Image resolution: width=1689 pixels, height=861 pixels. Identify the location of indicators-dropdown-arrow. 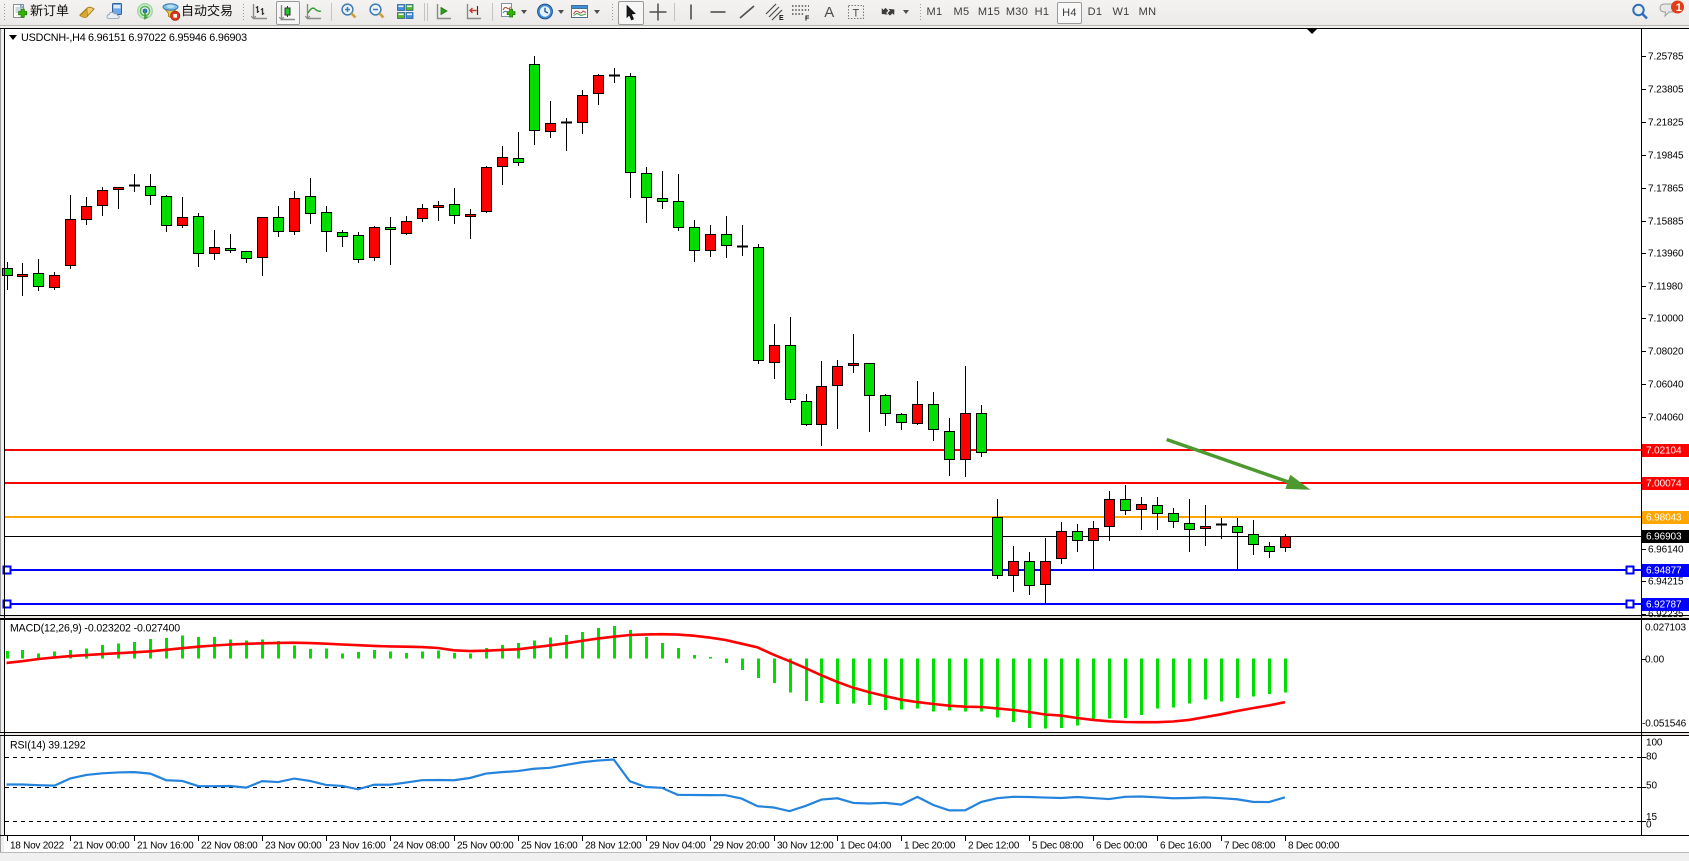
(524, 12).